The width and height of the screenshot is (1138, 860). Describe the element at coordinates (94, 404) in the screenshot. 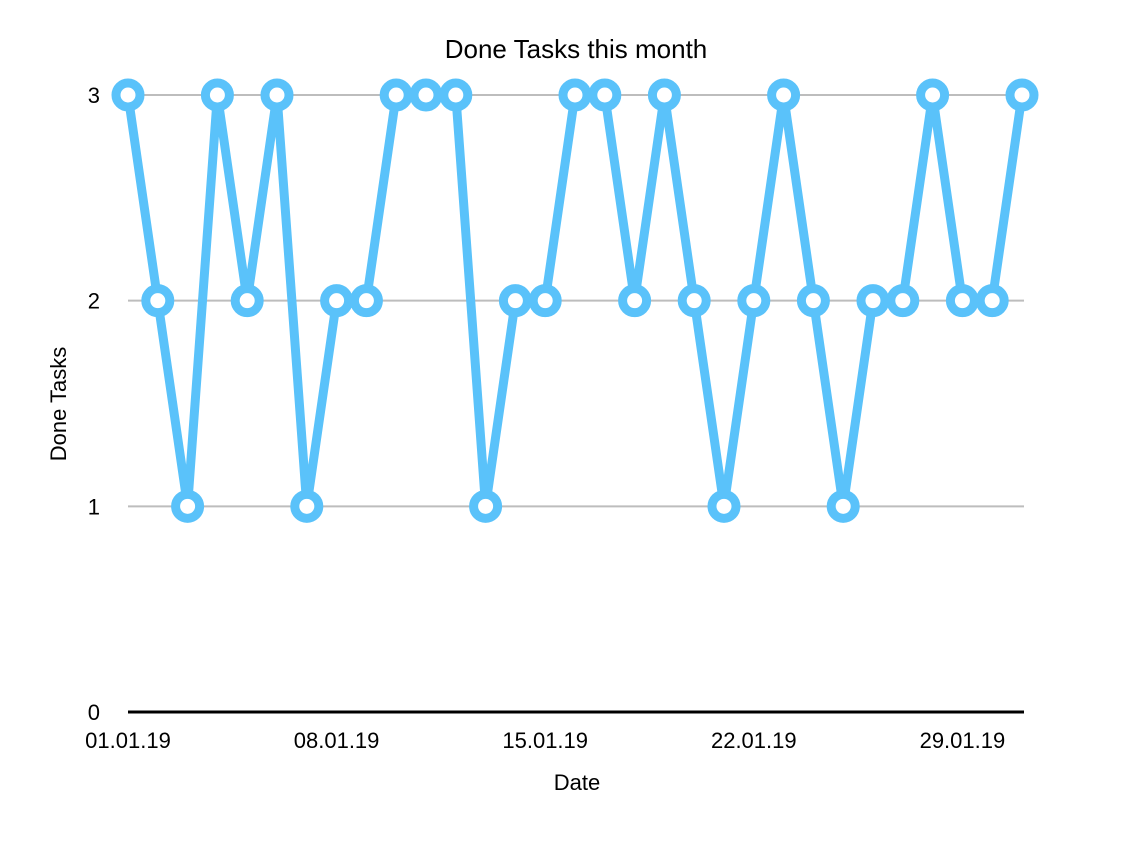

I see `y-tick-labels: 0 1 2 3` at that location.